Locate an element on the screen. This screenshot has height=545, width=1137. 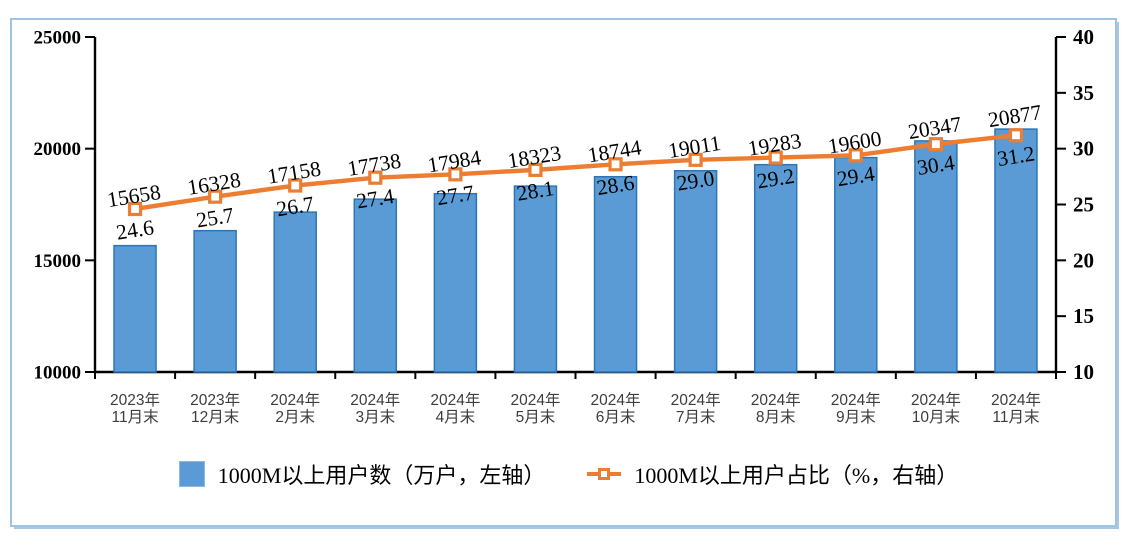
right-axis-tick-label: 35 is located at coordinates (1083, 93).